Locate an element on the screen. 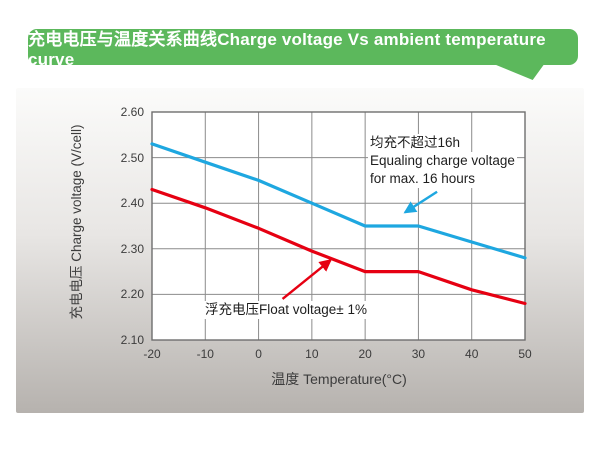 Image resolution: width=600 pixels, height=451 pixels. y-tick-label: 2.30 is located at coordinates (132, 248).